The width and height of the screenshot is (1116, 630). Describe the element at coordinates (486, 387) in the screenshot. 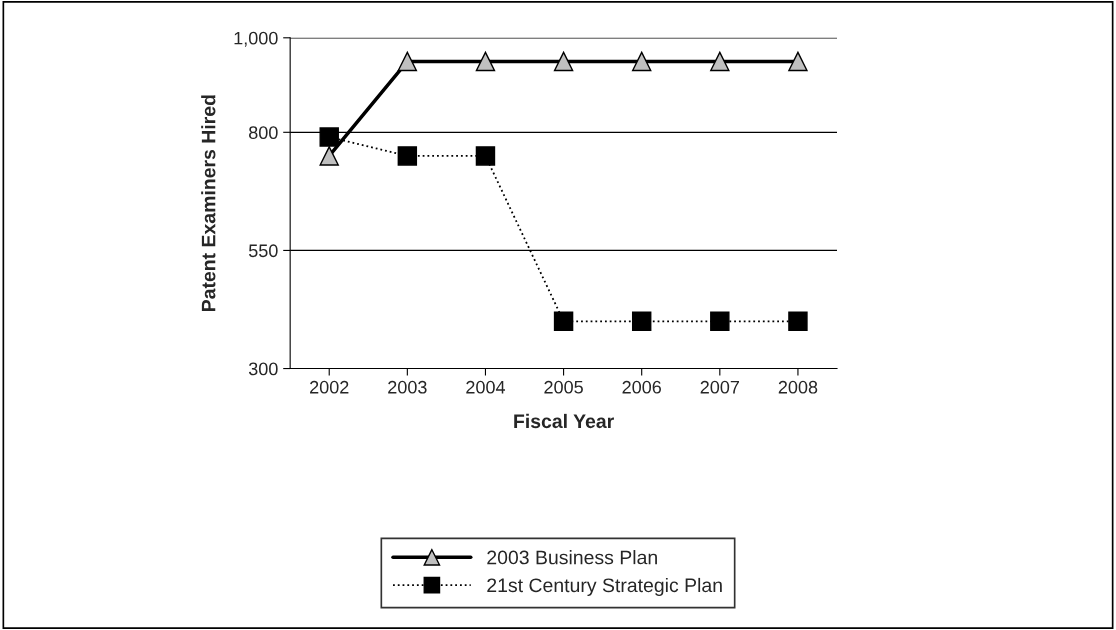

I see `x-tick-label: 2004` at that location.